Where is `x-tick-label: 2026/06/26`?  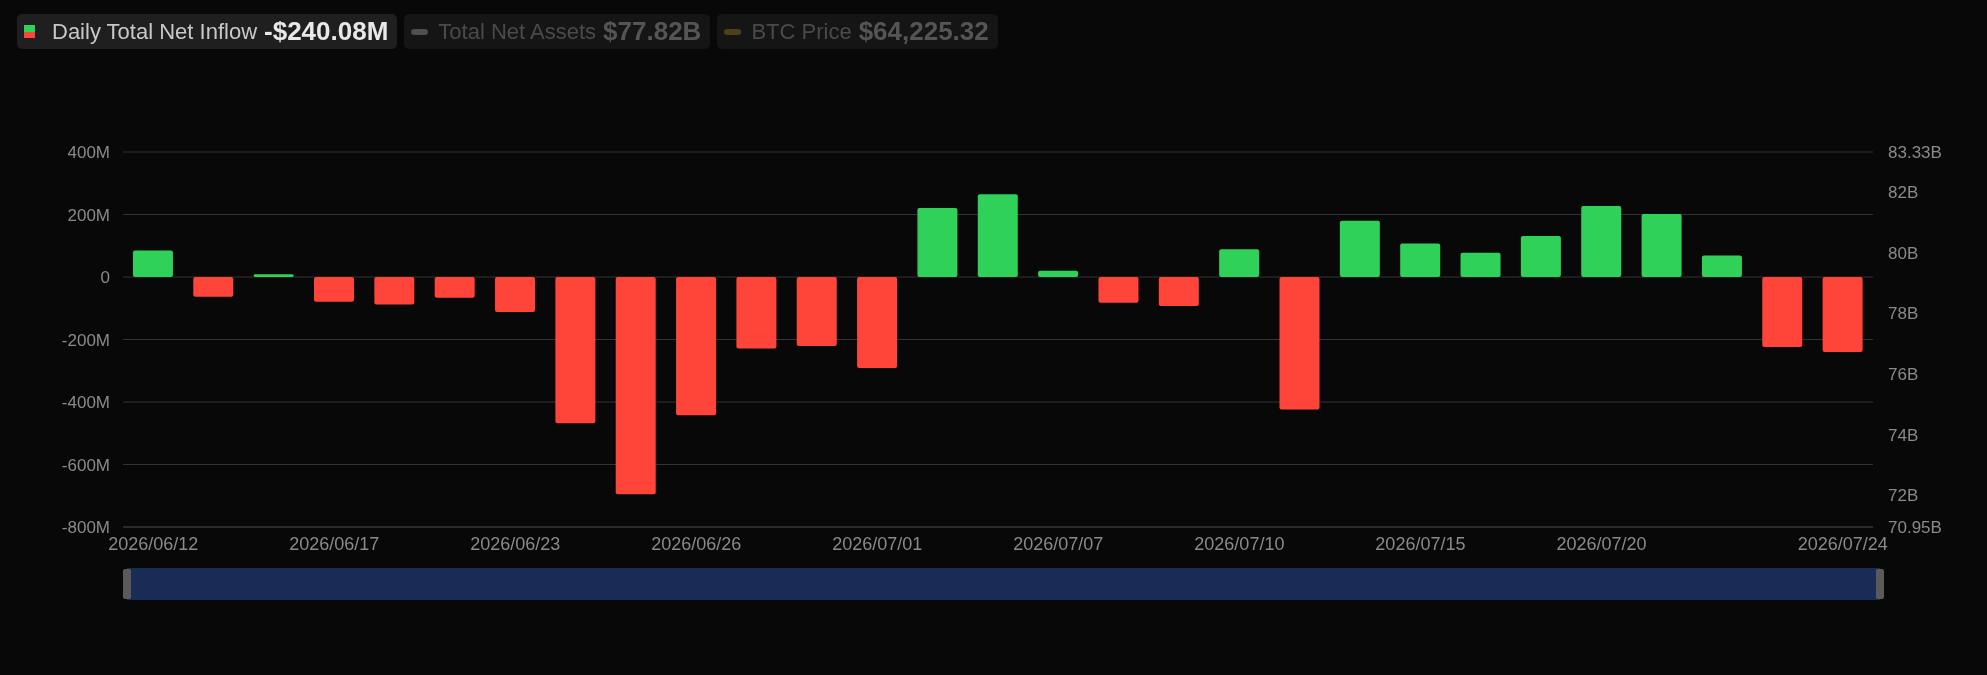 x-tick-label: 2026/06/26 is located at coordinates (696, 543).